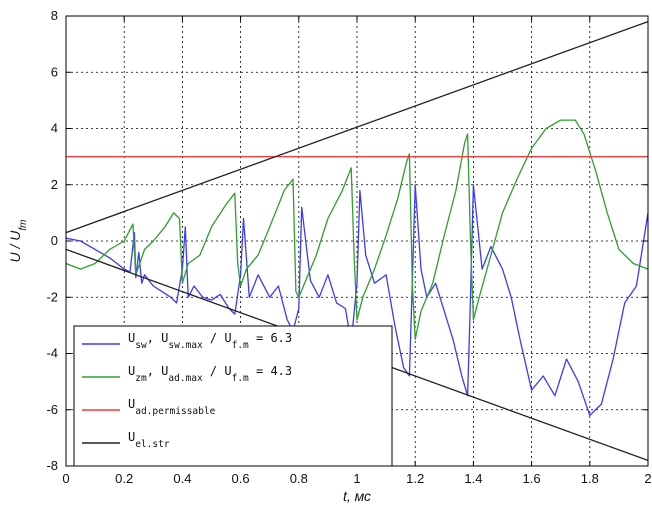  Describe the element at coordinates (590, 478) in the screenshot. I see `x-tick-label: 1.8` at that location.